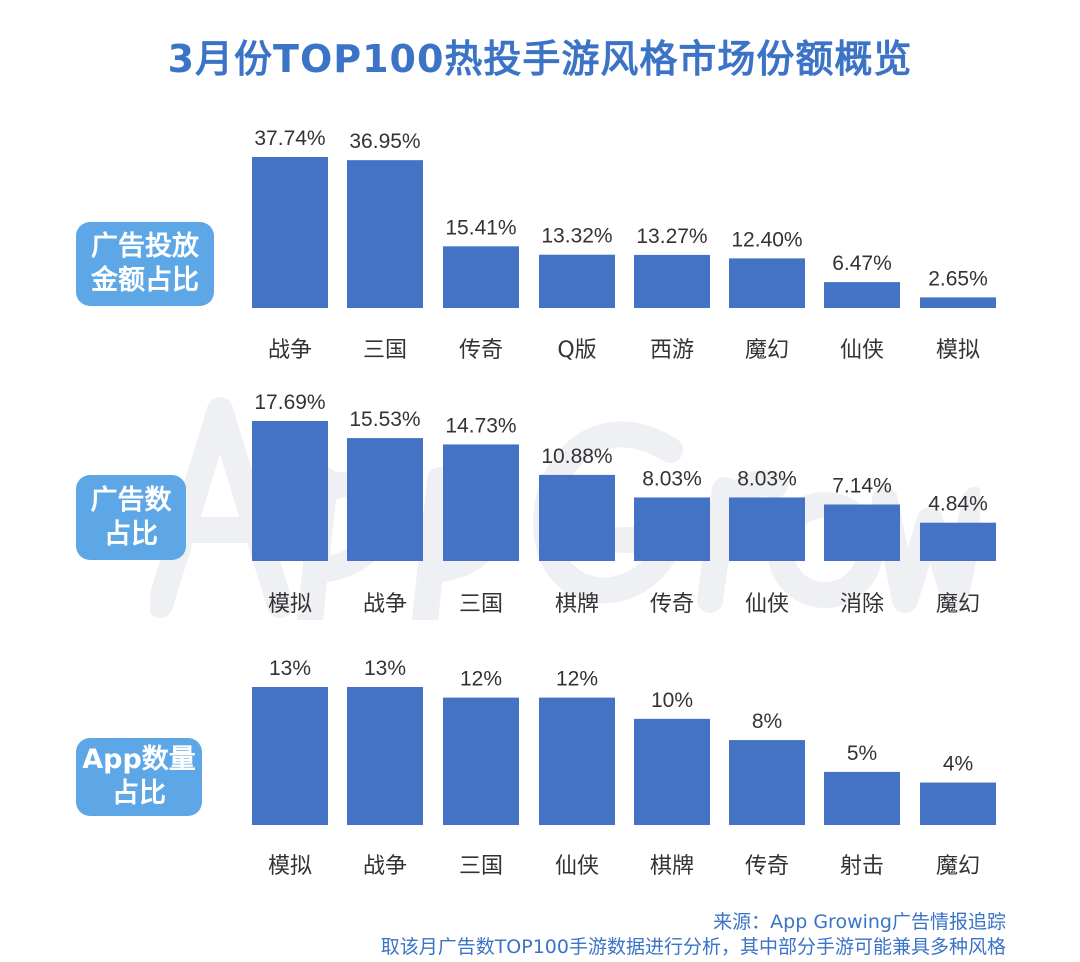 This screenshot has height=962, width=1080. What do you see at coordinates (289, 402) in the screenshot?
I see `value-label: 17.69%` at bounding box center [289, 402].